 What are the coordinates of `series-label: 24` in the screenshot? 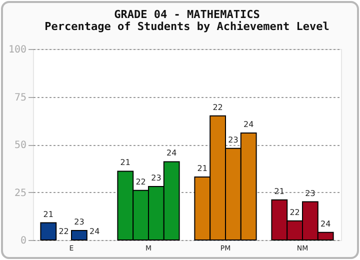 It's located at (171, 153).